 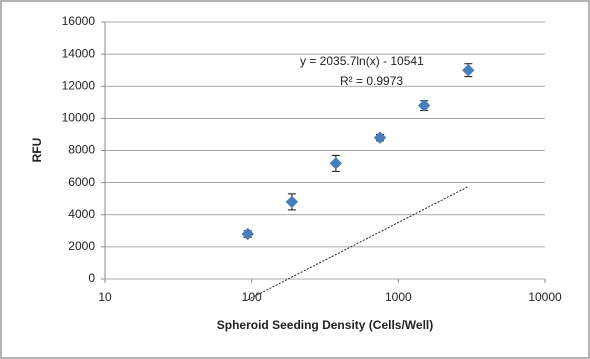 What do you see at coordinates (362, 61) in the screenshot?
I see `trendline-equation: y = 2035.7ln(x) - 10541` at bounding box center [362, 61].